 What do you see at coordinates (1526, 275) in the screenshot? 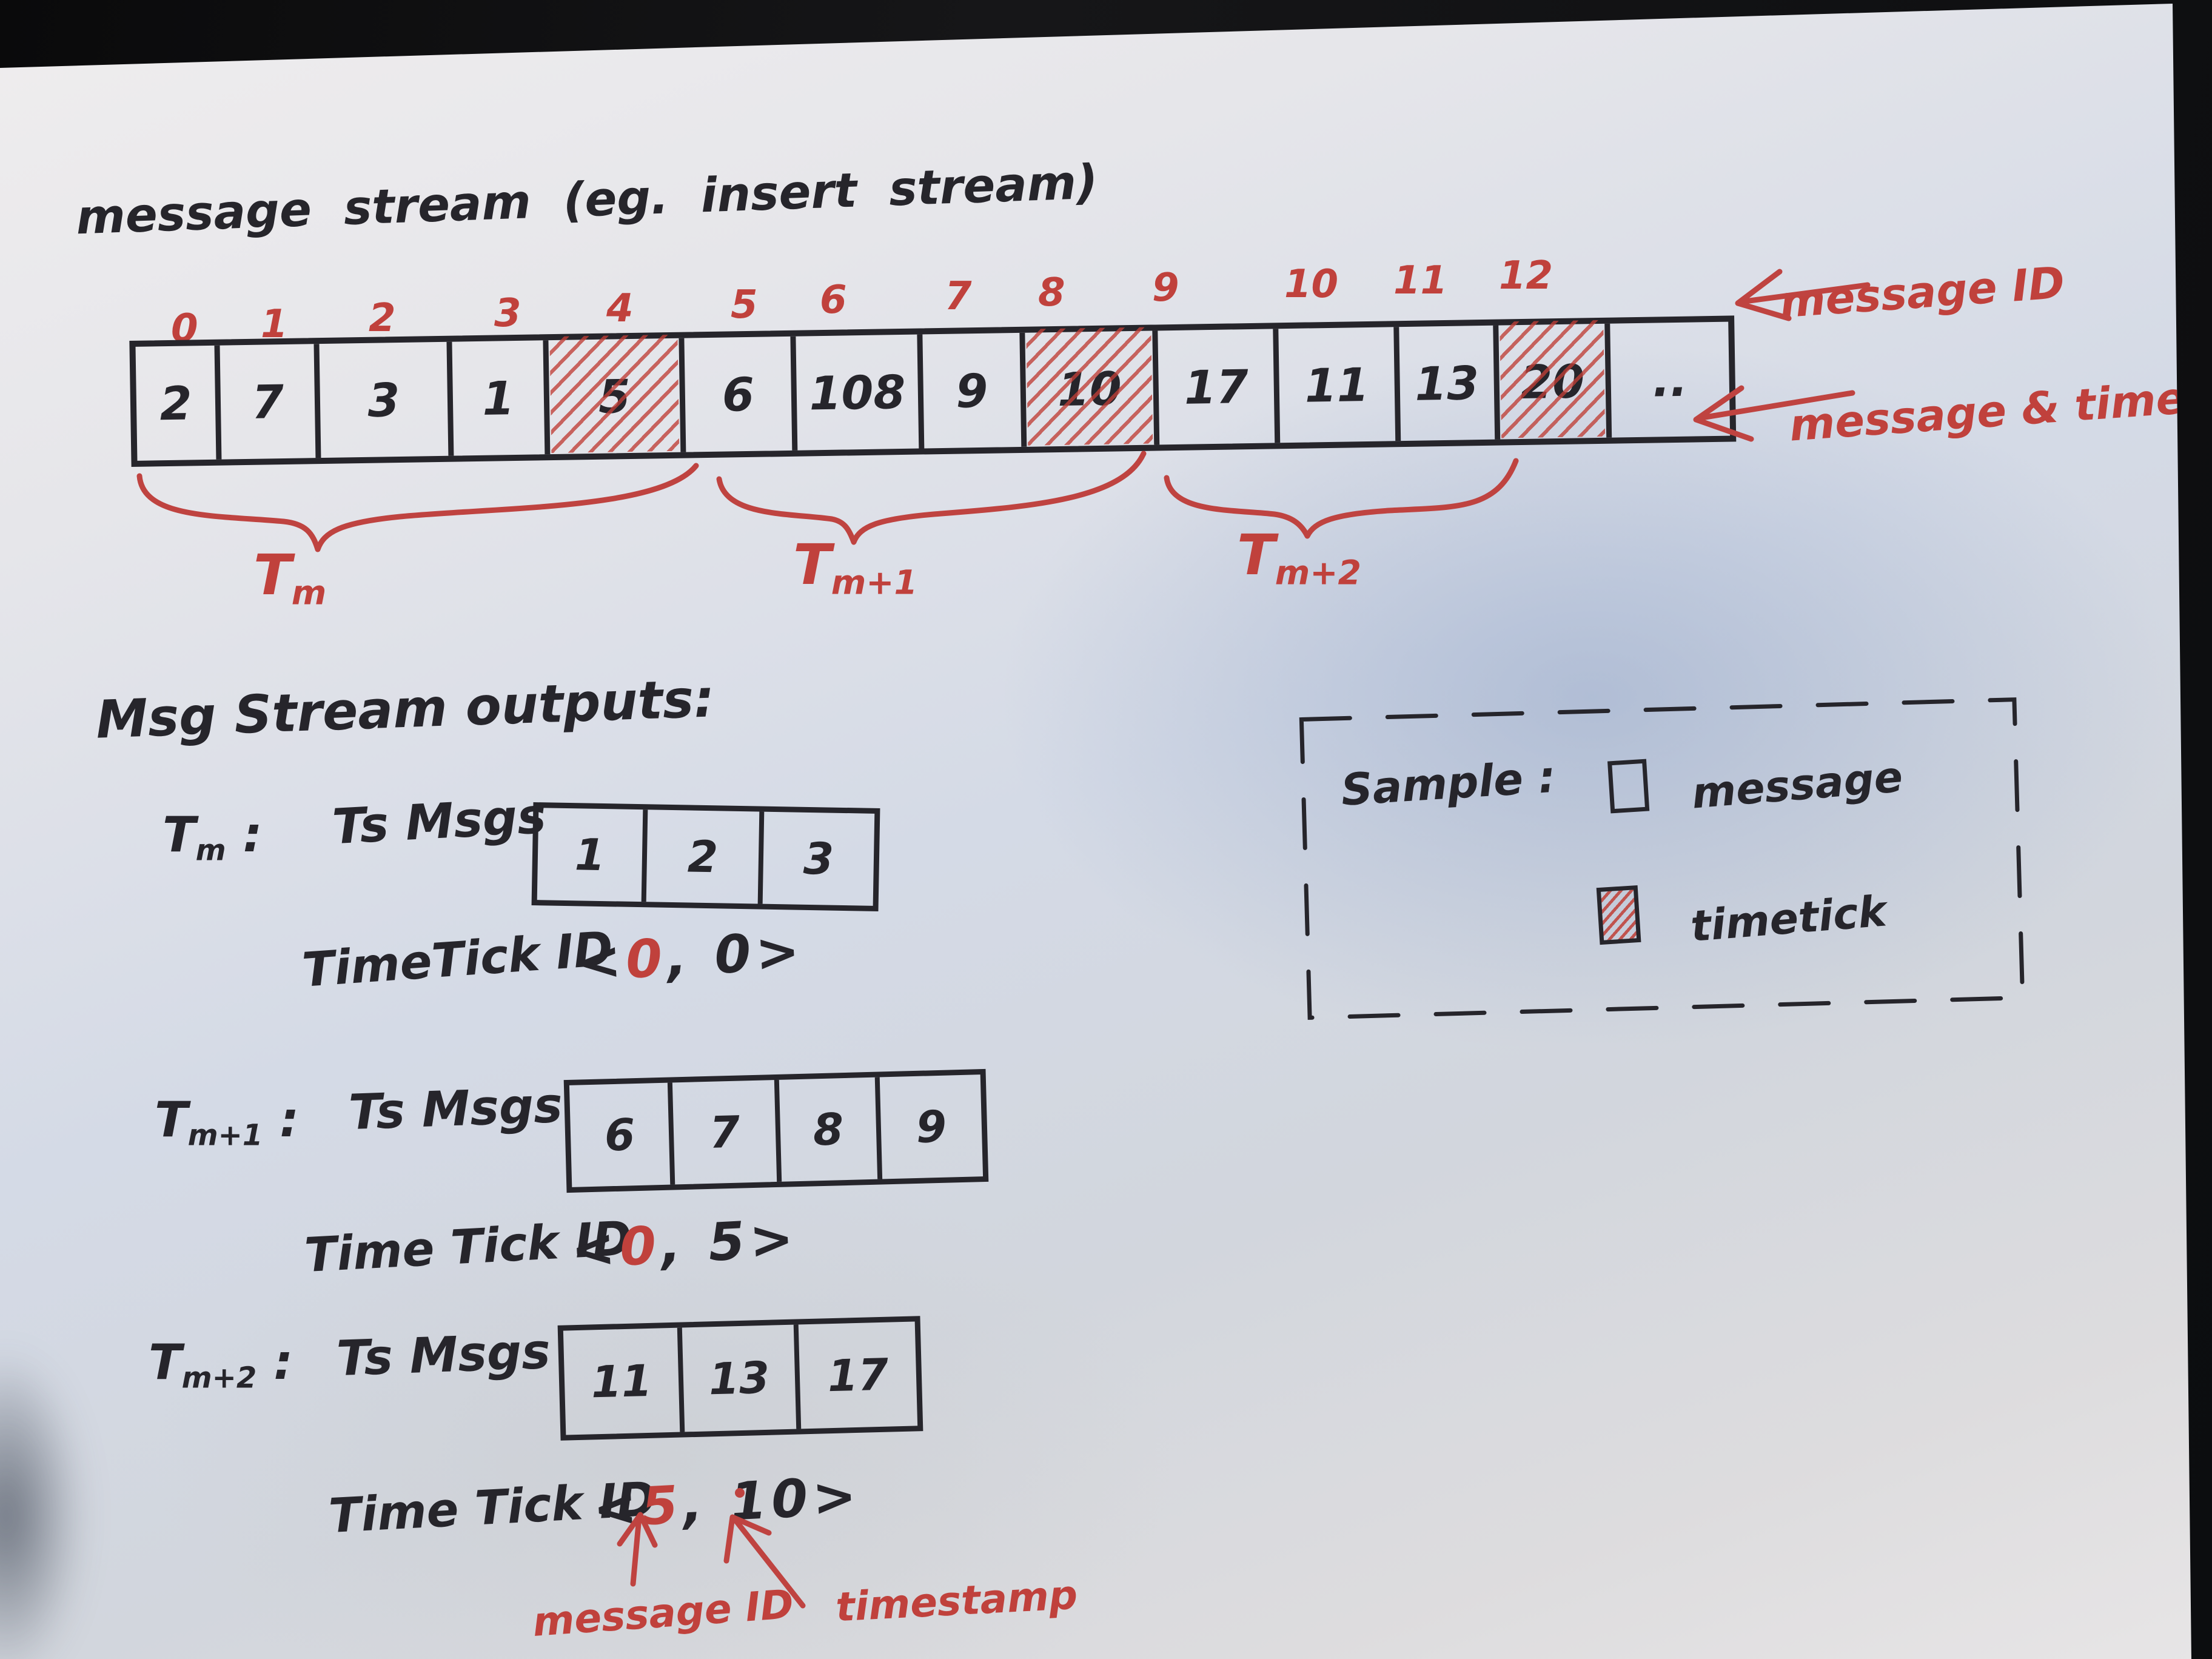
I see `index-label: 12` at bounding box center [1526, 275].